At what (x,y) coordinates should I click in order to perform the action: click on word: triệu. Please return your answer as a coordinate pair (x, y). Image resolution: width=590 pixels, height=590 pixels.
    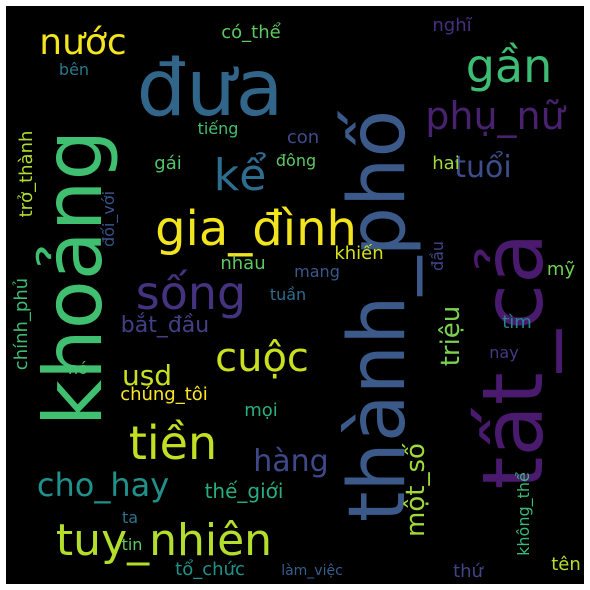
    Looking at the image, I should click on (451, 336).